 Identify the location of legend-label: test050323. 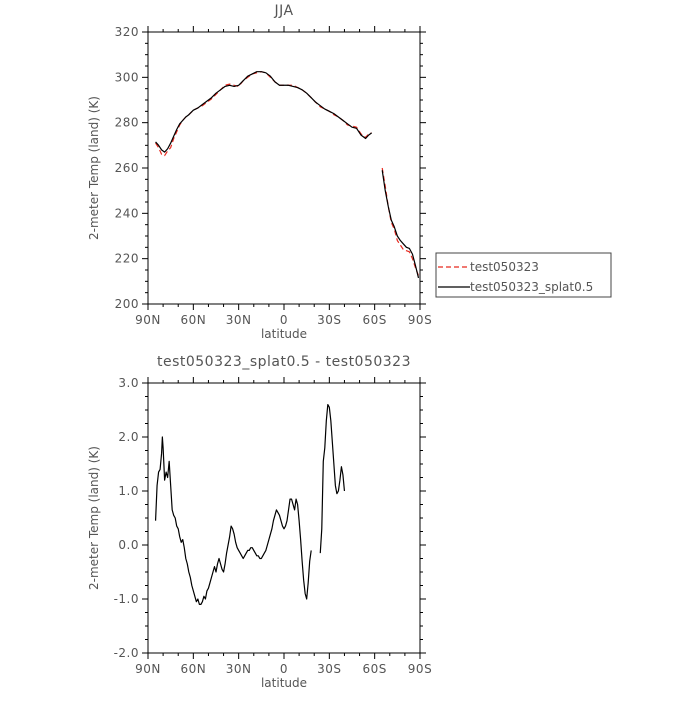
(504, 267).